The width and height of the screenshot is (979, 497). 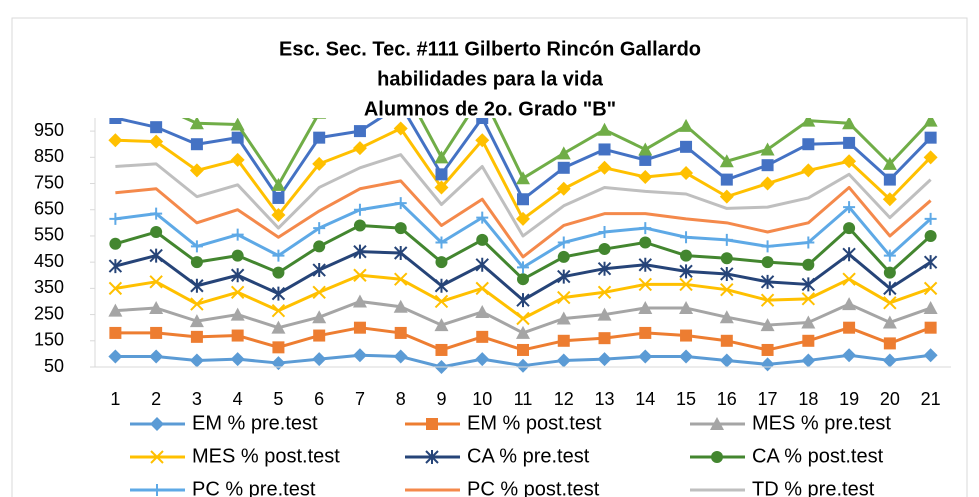 What do you see at coordinates (533, 487) in the screenshot?
I see `legend-label: PC % post.test` at bounding box center [533, 487].